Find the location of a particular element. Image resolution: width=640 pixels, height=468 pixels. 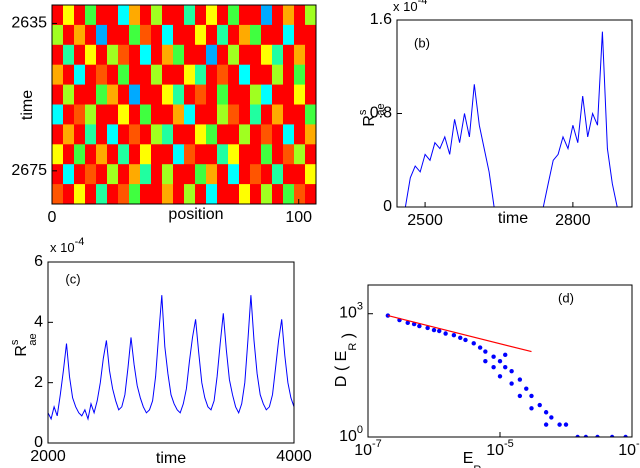

y-tick-label: 100 is located at coordinates (351, 434).